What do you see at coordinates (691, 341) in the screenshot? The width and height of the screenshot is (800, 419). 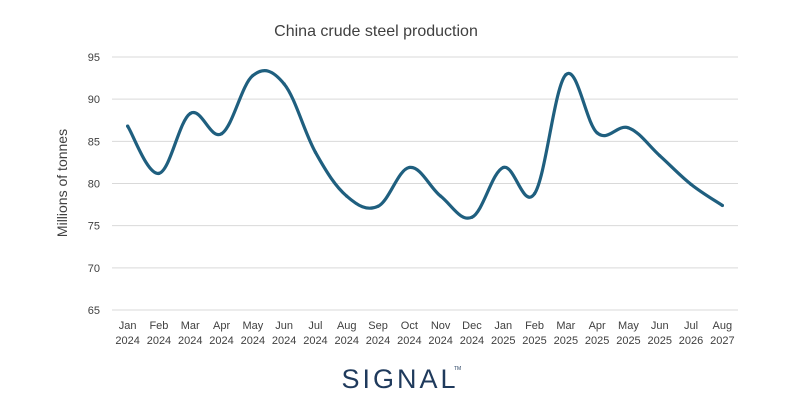 I see `x-tick-year: 2026` at bounding box center [691, 341].